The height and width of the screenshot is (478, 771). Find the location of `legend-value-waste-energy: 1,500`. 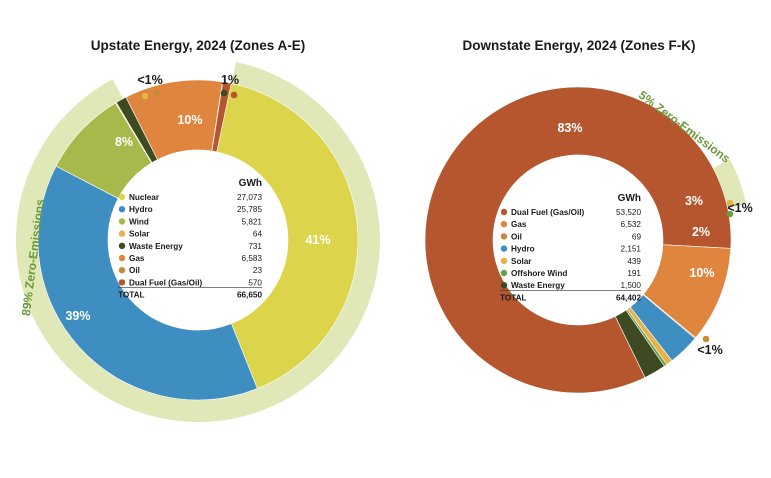

legend-value-waste-energy: 1,500 is located at coordinates (631, 285).